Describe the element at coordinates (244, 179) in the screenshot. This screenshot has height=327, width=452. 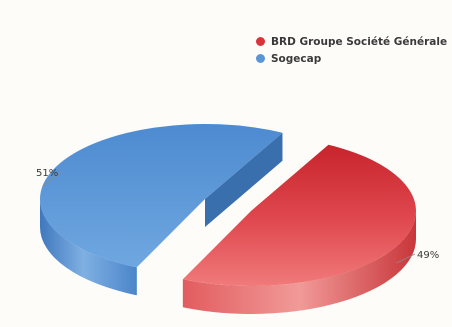
I see `pie-slice-sogecap-face` at that location.